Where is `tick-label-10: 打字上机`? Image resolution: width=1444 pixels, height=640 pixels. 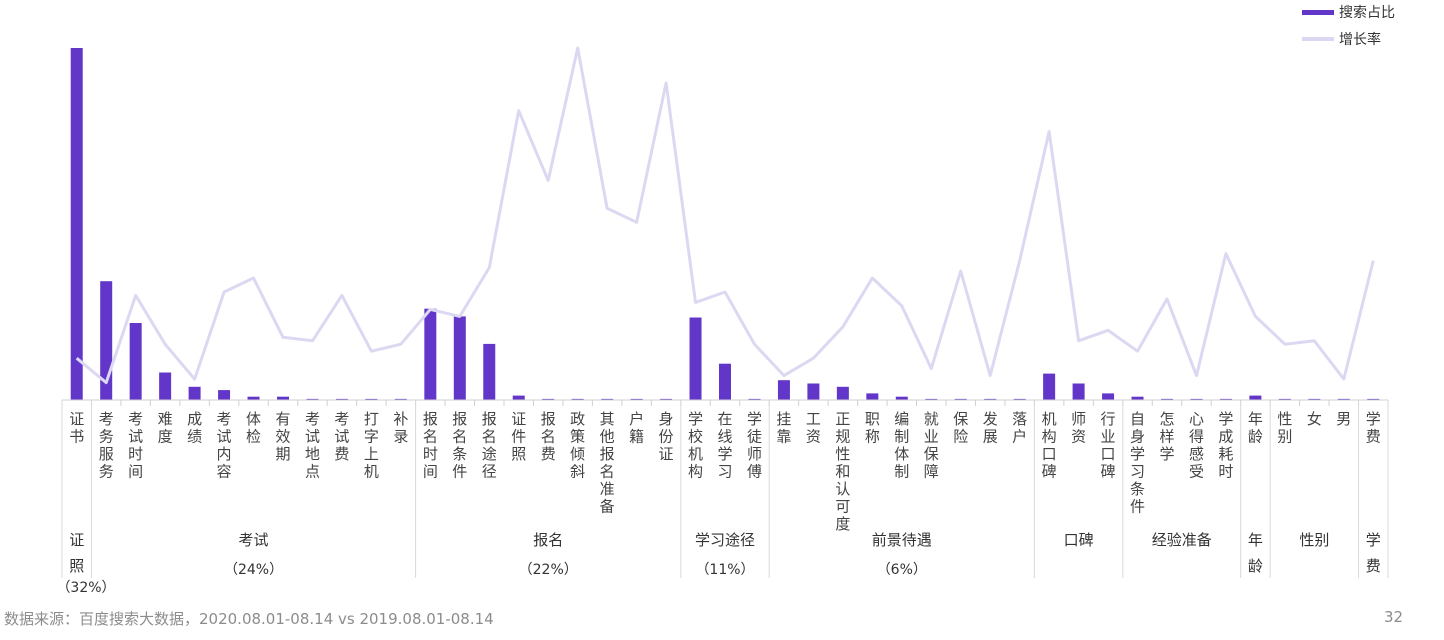 tick-label-10: 打字上机 is located at coordinates (371, 445).